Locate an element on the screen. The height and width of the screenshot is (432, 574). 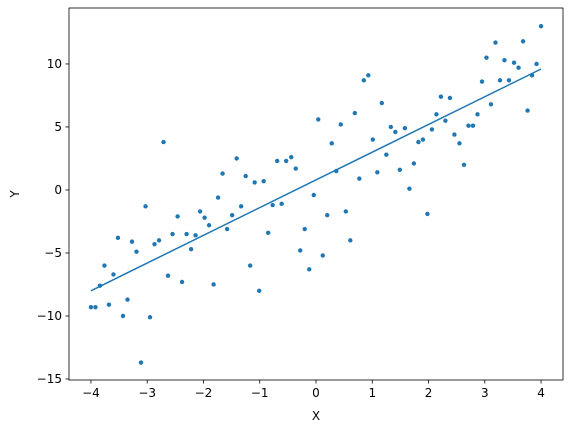
x-tick-label: −2 is located at coordinates (204, 393).